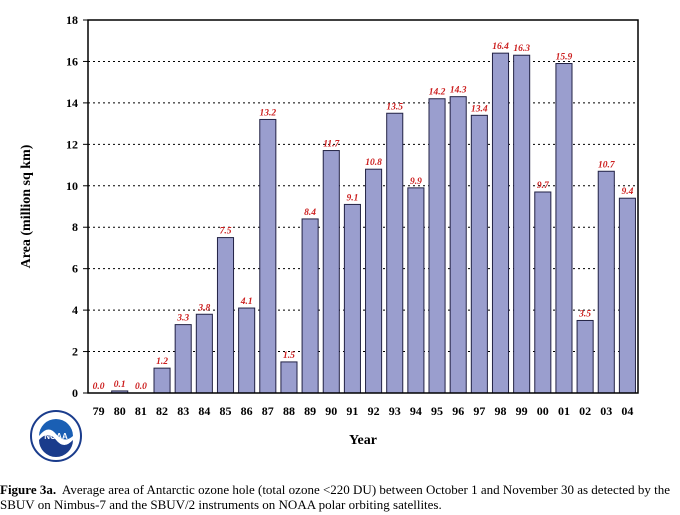 The height and width of the screenshot is (515, 680). What do you see at coordinates (374, 411) in the screenshot?
I see `x-tick-label-92: 92` at bounding box center [374, 411].